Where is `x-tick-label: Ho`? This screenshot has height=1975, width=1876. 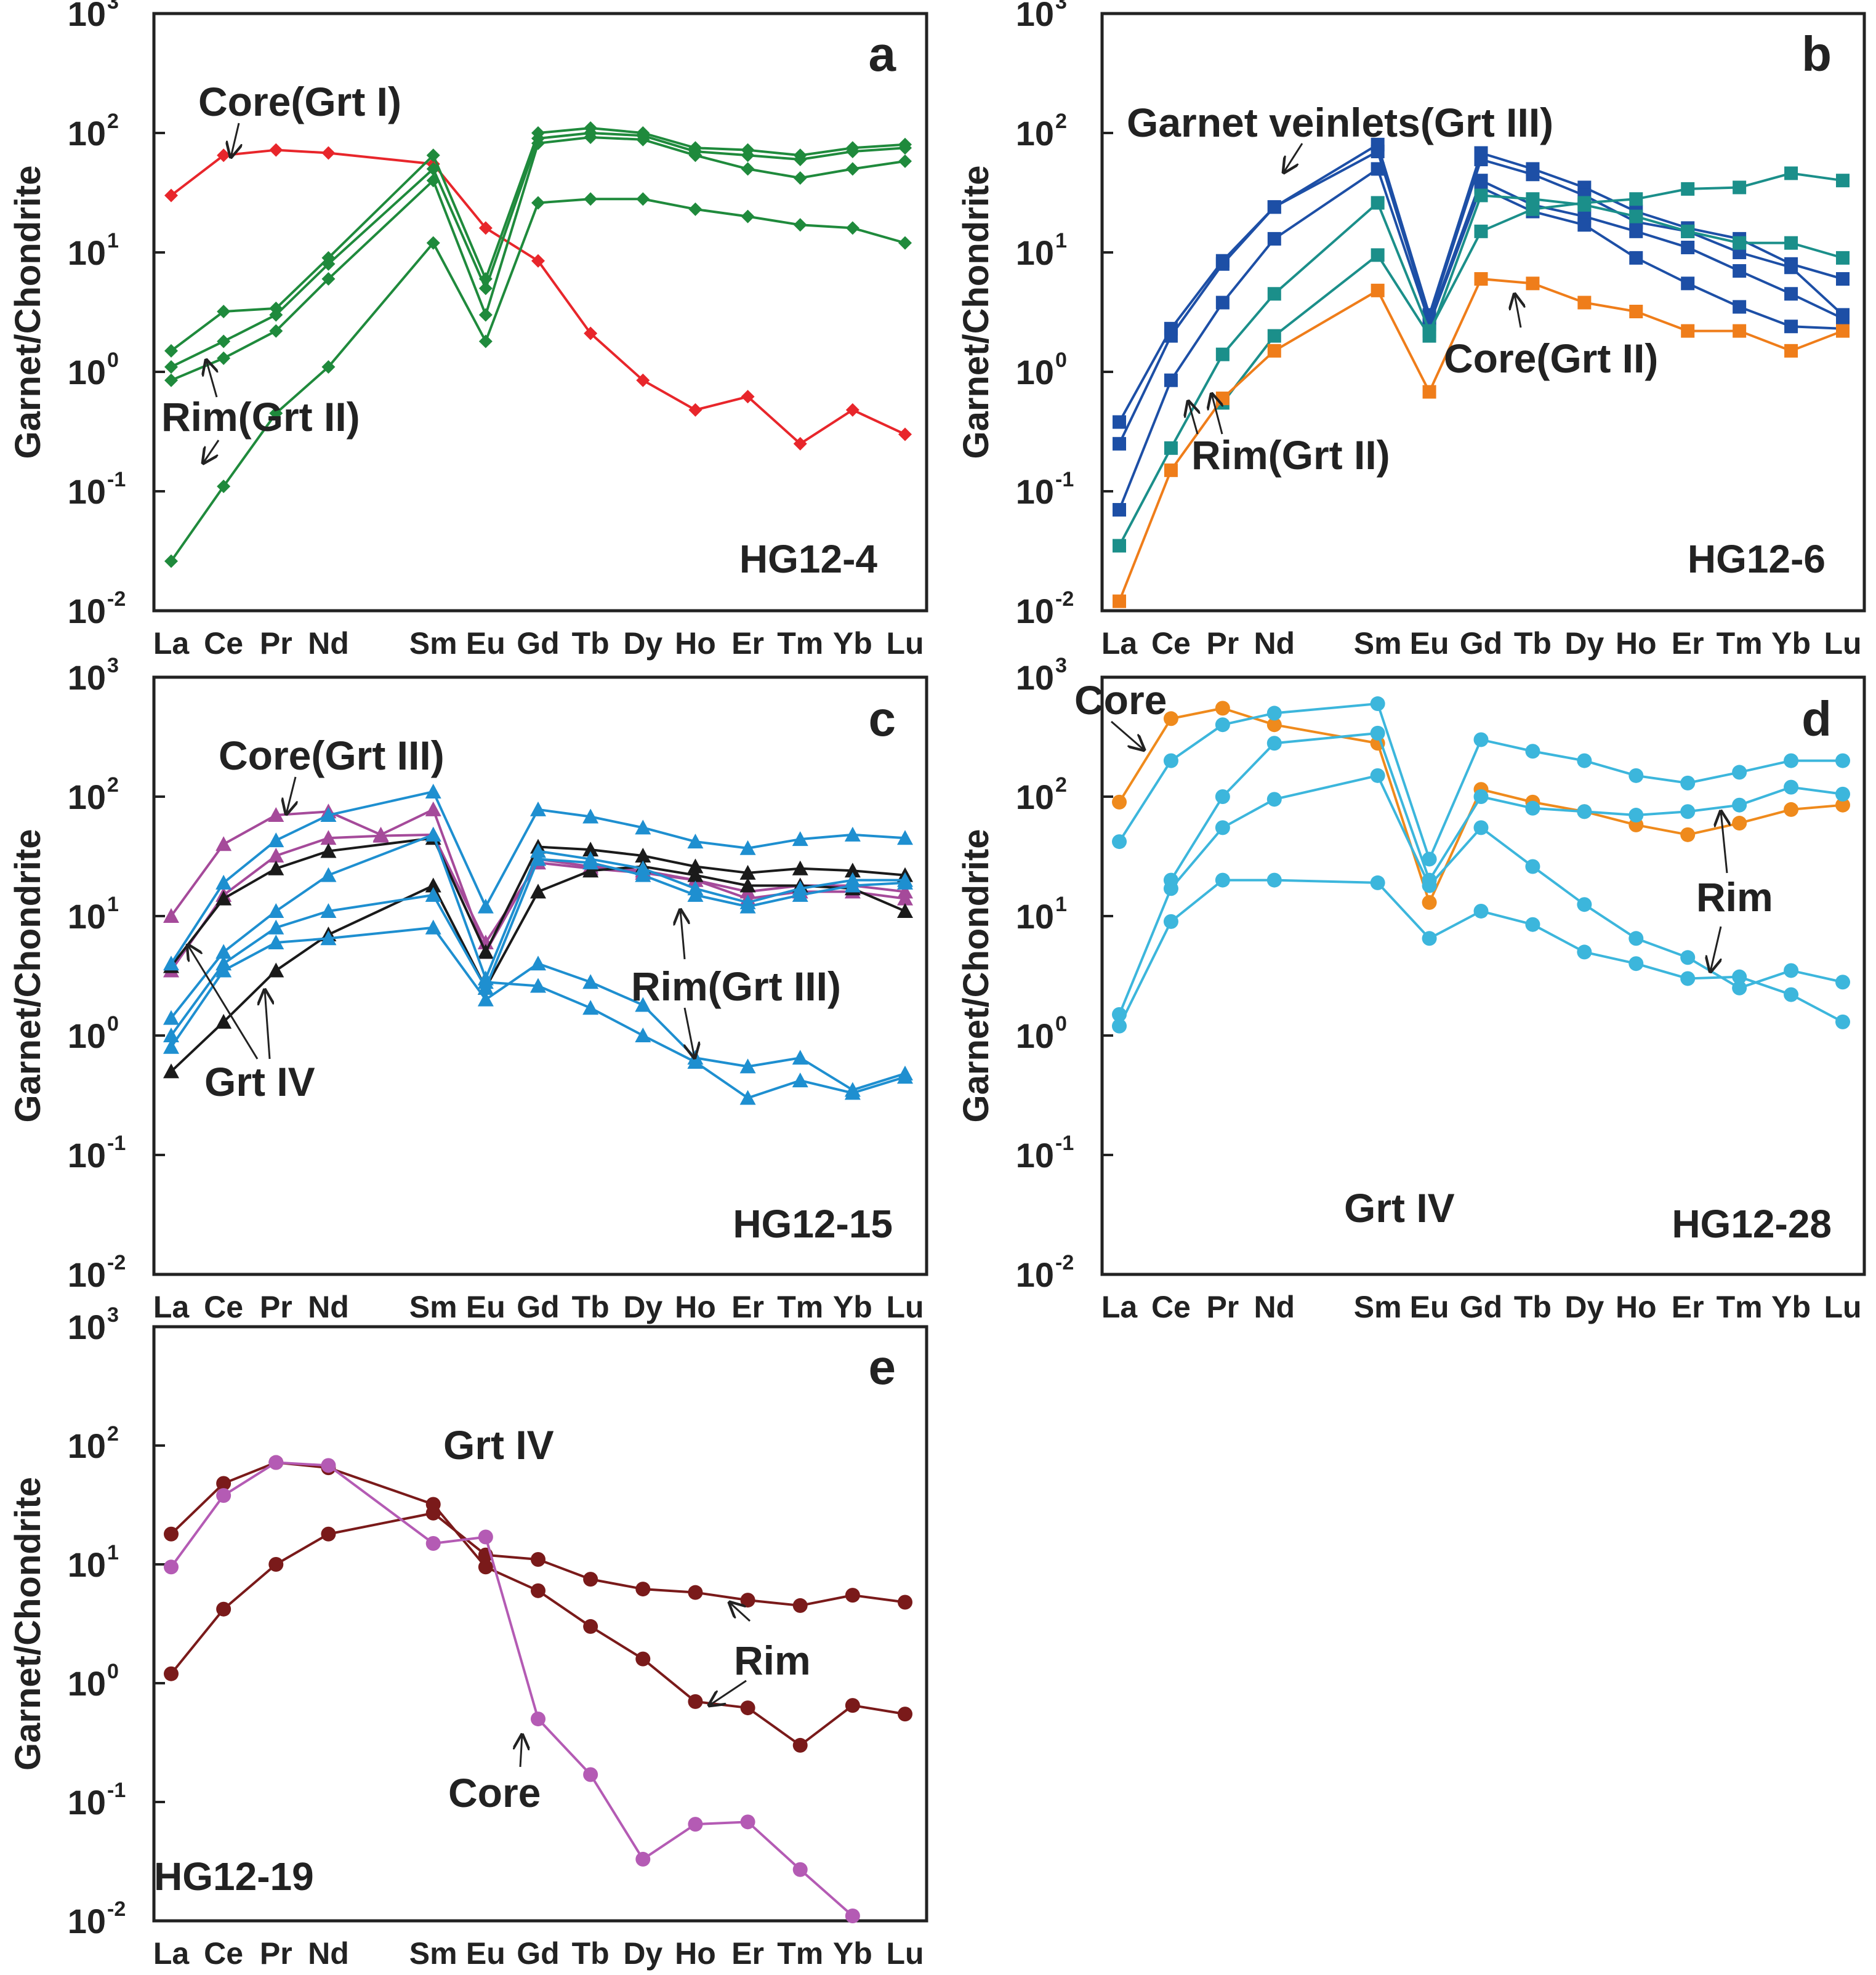
x-tick-label: Ho is located at coordinates (1636, 644).